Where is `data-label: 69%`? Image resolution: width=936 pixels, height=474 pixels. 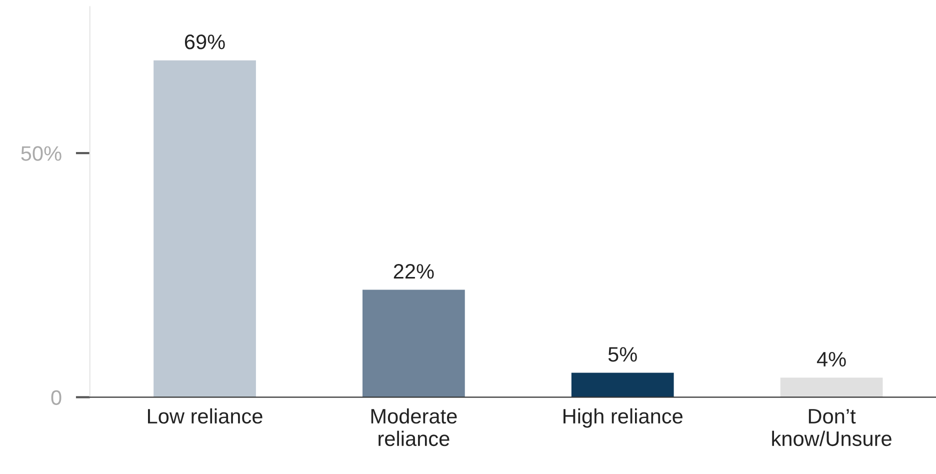
data-label: 69% is located at coordinates (204, 42).